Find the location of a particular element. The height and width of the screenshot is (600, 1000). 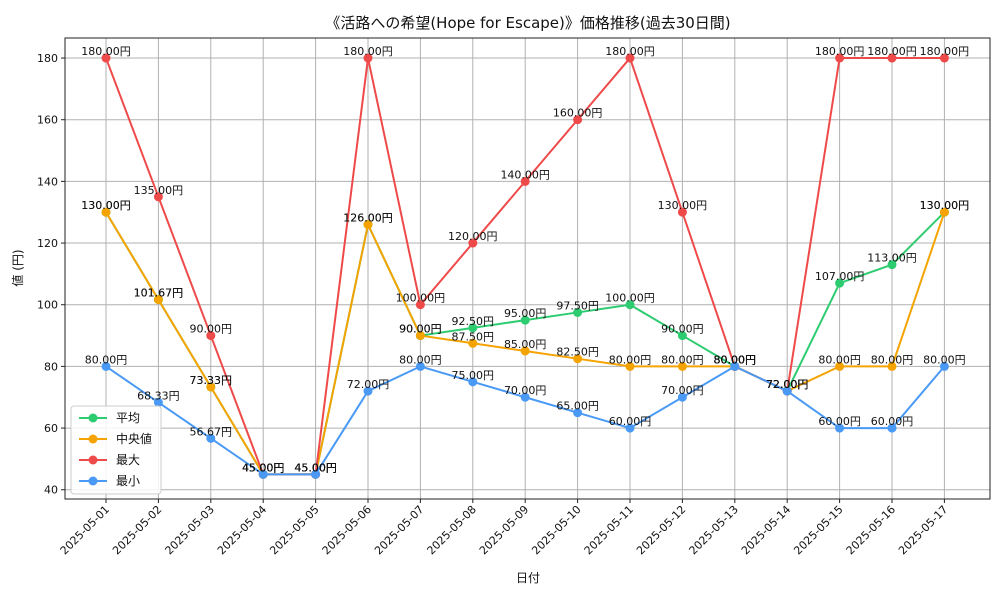

y-tick-label: 60 is located at coordinates (51, 428).